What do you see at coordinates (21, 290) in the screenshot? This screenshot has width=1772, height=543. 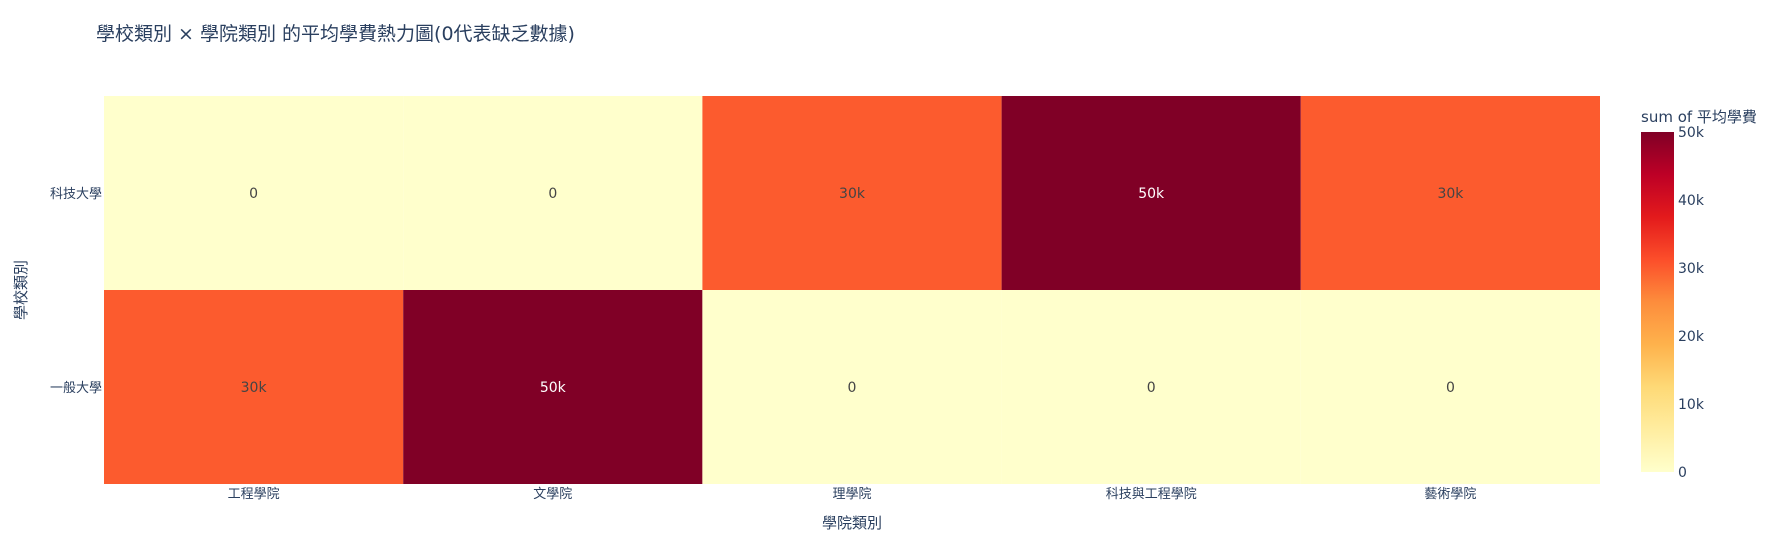 I see `y-axis-title: 學校類別` at bounding box center [21, 290].